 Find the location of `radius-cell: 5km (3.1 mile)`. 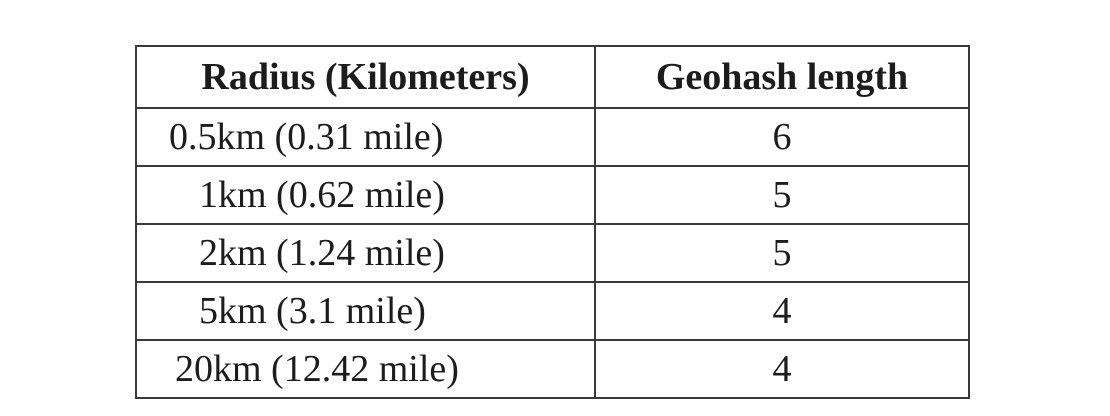

radius-cell: 5km (3.1 mile) is located at coordinates (365, 311).